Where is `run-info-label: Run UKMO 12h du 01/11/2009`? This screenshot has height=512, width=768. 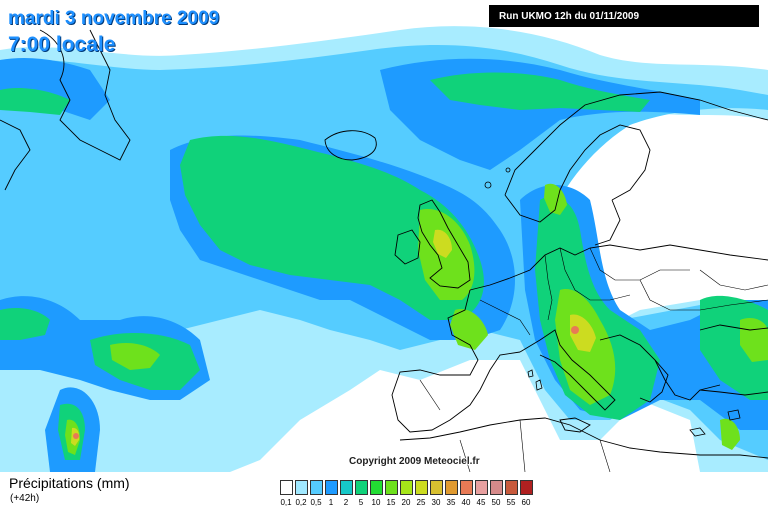
run-info-label: Run UKMO 12h du 01/11/2009 is located at coordinates (624, 16).